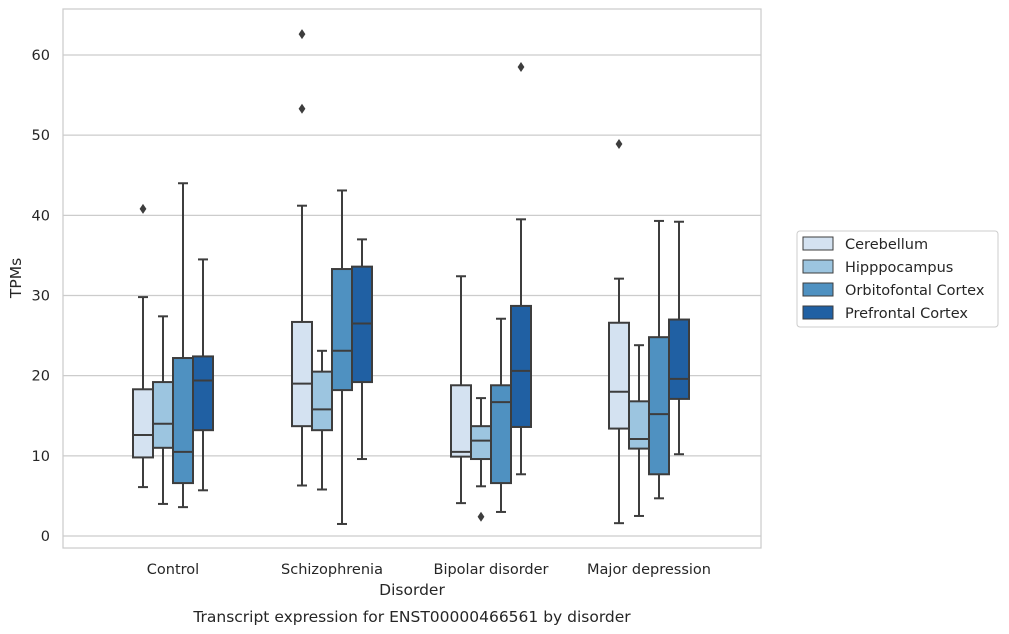 The width and height of the screenshot is (1009, 634). I want to click on legend-label: Hipppocampus, so click(899, 268).